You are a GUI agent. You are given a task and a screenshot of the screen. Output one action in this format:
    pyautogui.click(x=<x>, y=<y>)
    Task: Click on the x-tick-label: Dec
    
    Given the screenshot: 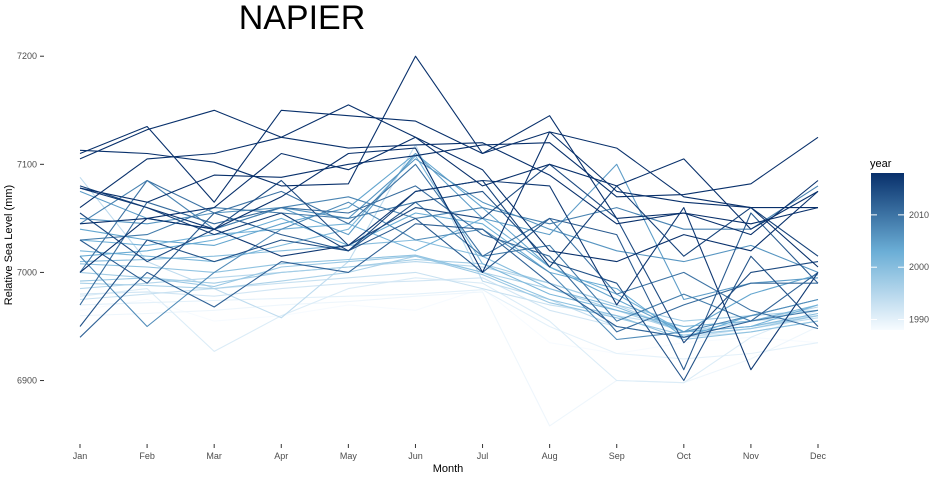 What is the action you would take?
    pyautogui.click(x=818, y=456)
    